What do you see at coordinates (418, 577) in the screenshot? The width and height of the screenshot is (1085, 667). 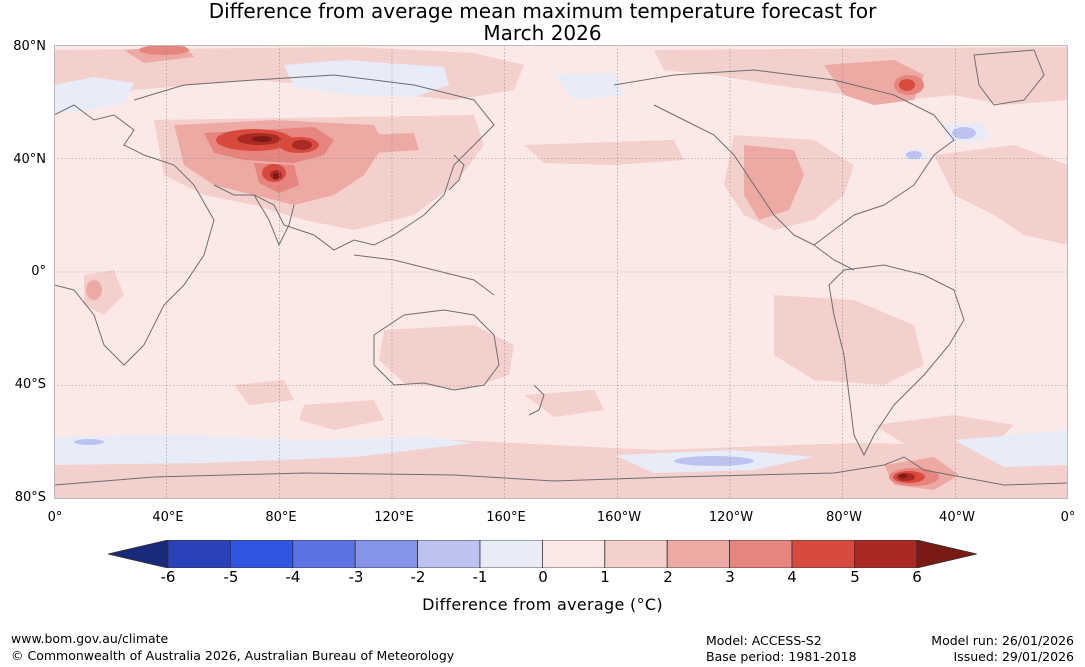 I see `colorbar-tick: -2` at bounding box center [418, 577].